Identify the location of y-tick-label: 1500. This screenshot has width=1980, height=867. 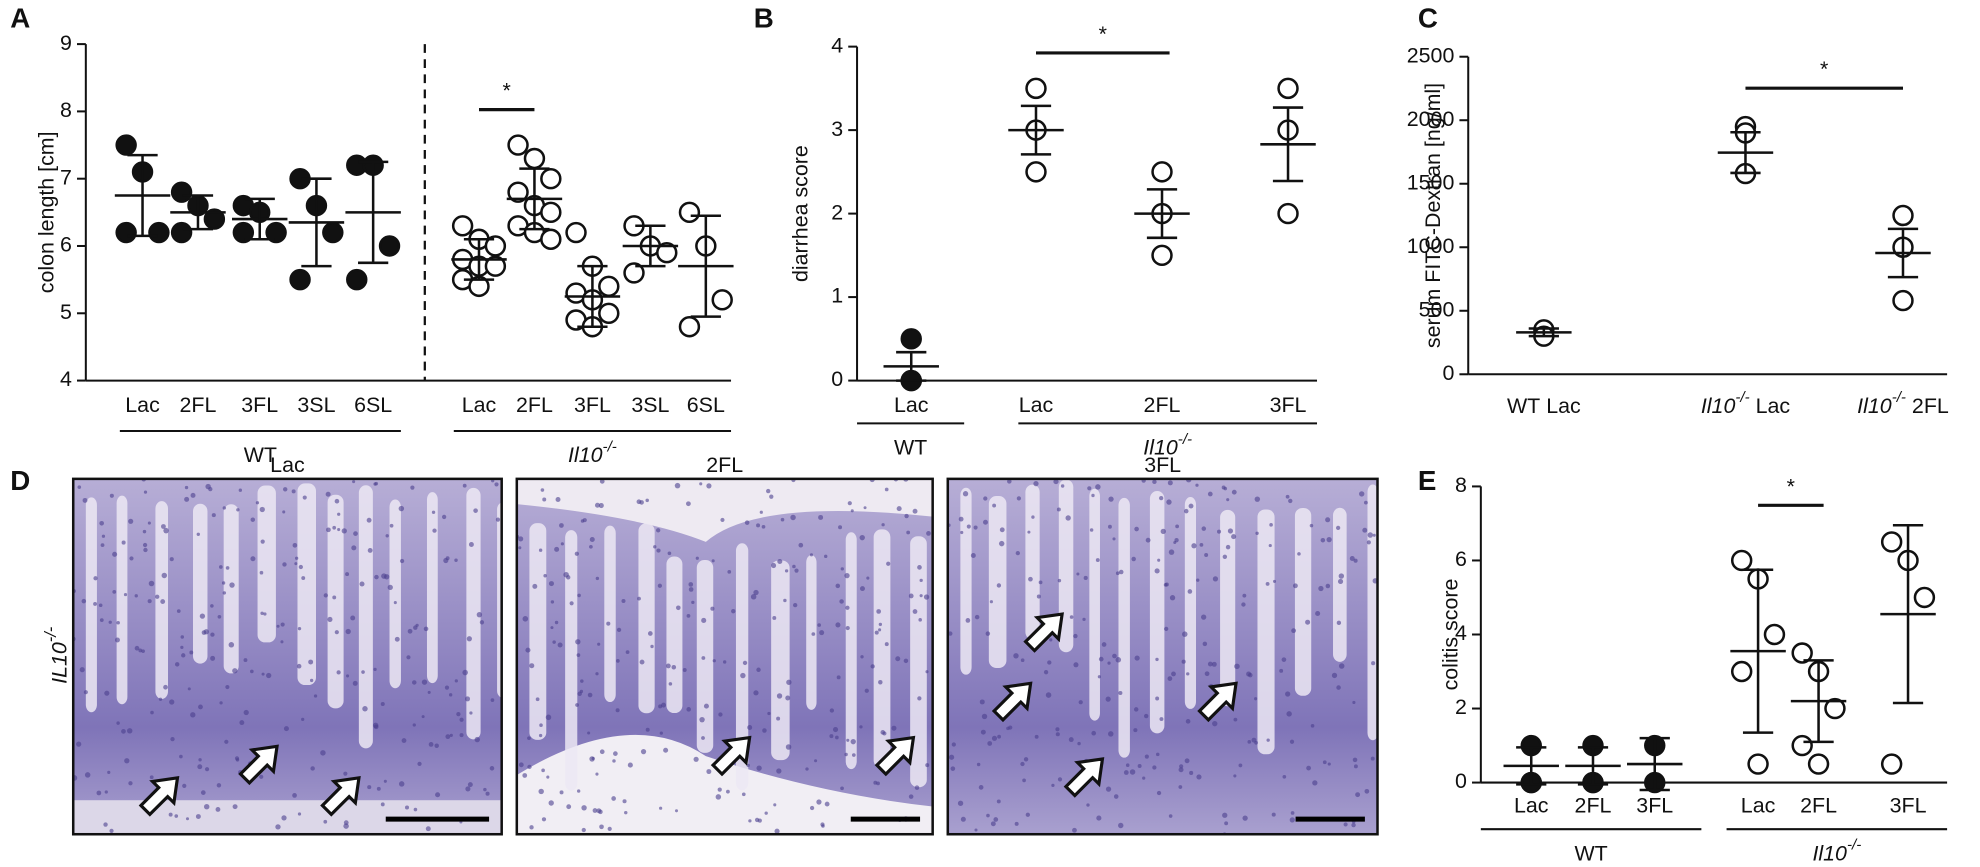
(1431, 182).